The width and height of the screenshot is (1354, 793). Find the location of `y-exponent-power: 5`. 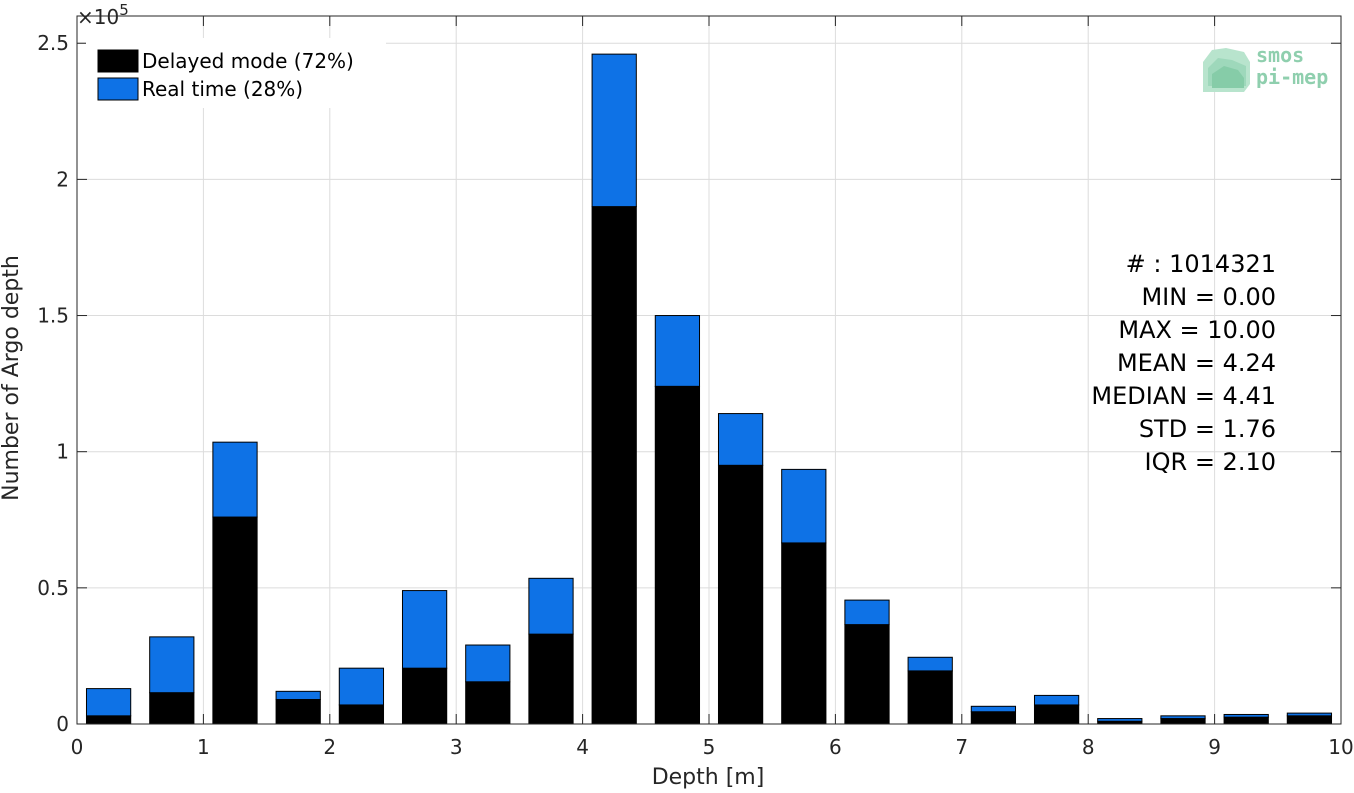

y-exponent-power: 5 is located at coordinates (124, 10).